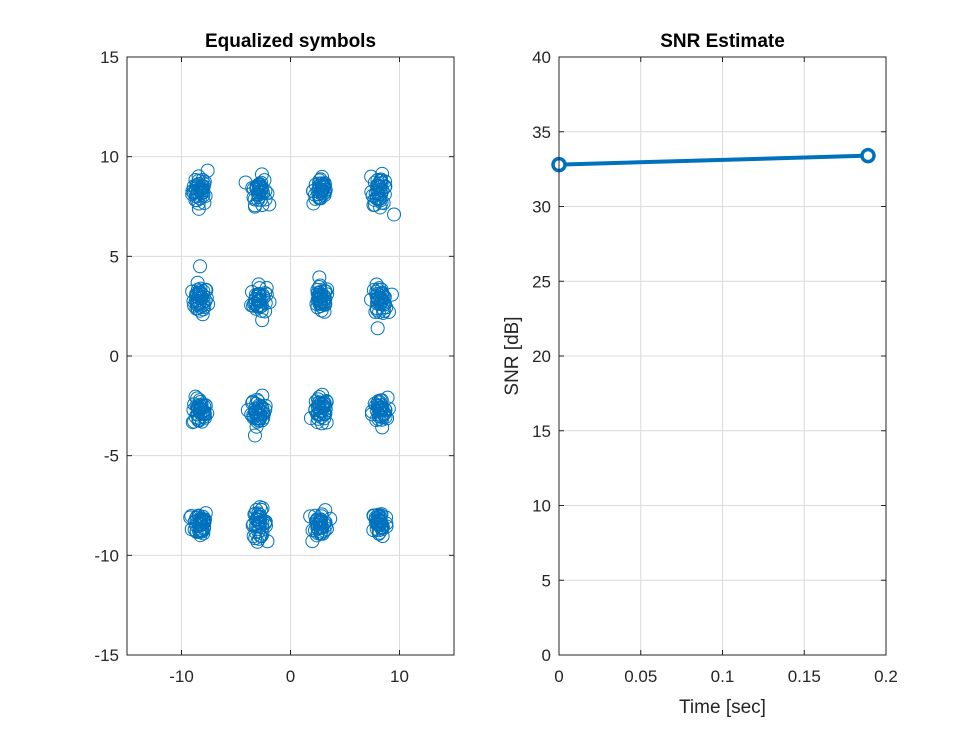  Describe the element at coordinates (114, 256) in the screenshot. I see `constellation-y-tick-label: 5` at that location.